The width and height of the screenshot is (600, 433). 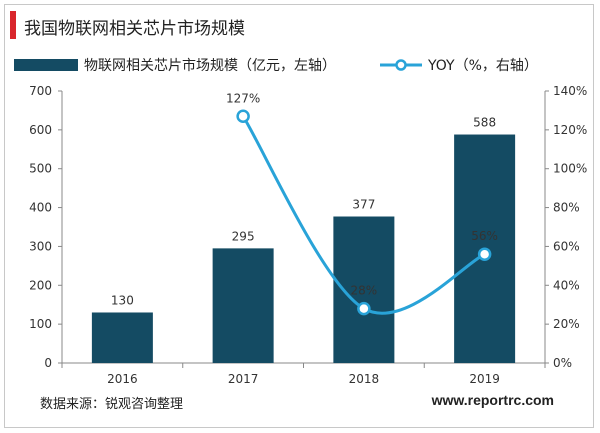 What do you see at coordinates (243, 98) in the screenshot?
I see `yoy-data-label: 127%` at bounding box center [243, 98].